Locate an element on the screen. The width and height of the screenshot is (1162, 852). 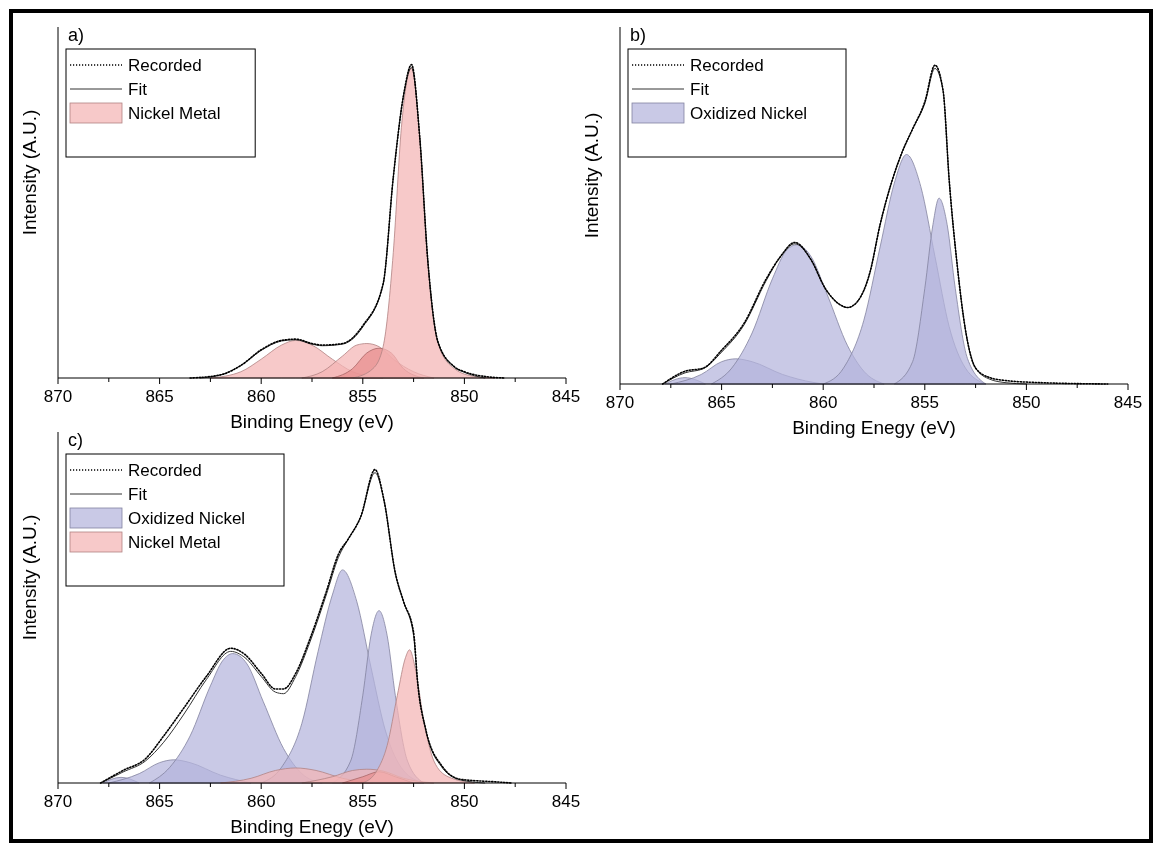
chart-title: a) is located at coordinates (76, 35).